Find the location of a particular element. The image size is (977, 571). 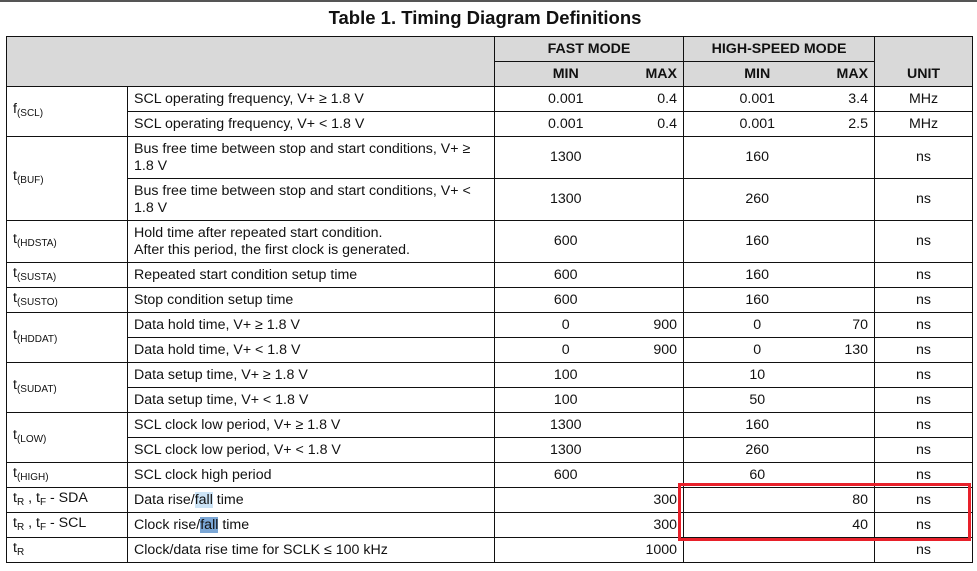

header-high-speed-mode: HIGH-SPEED MODE is located at coordinates (779, 49).